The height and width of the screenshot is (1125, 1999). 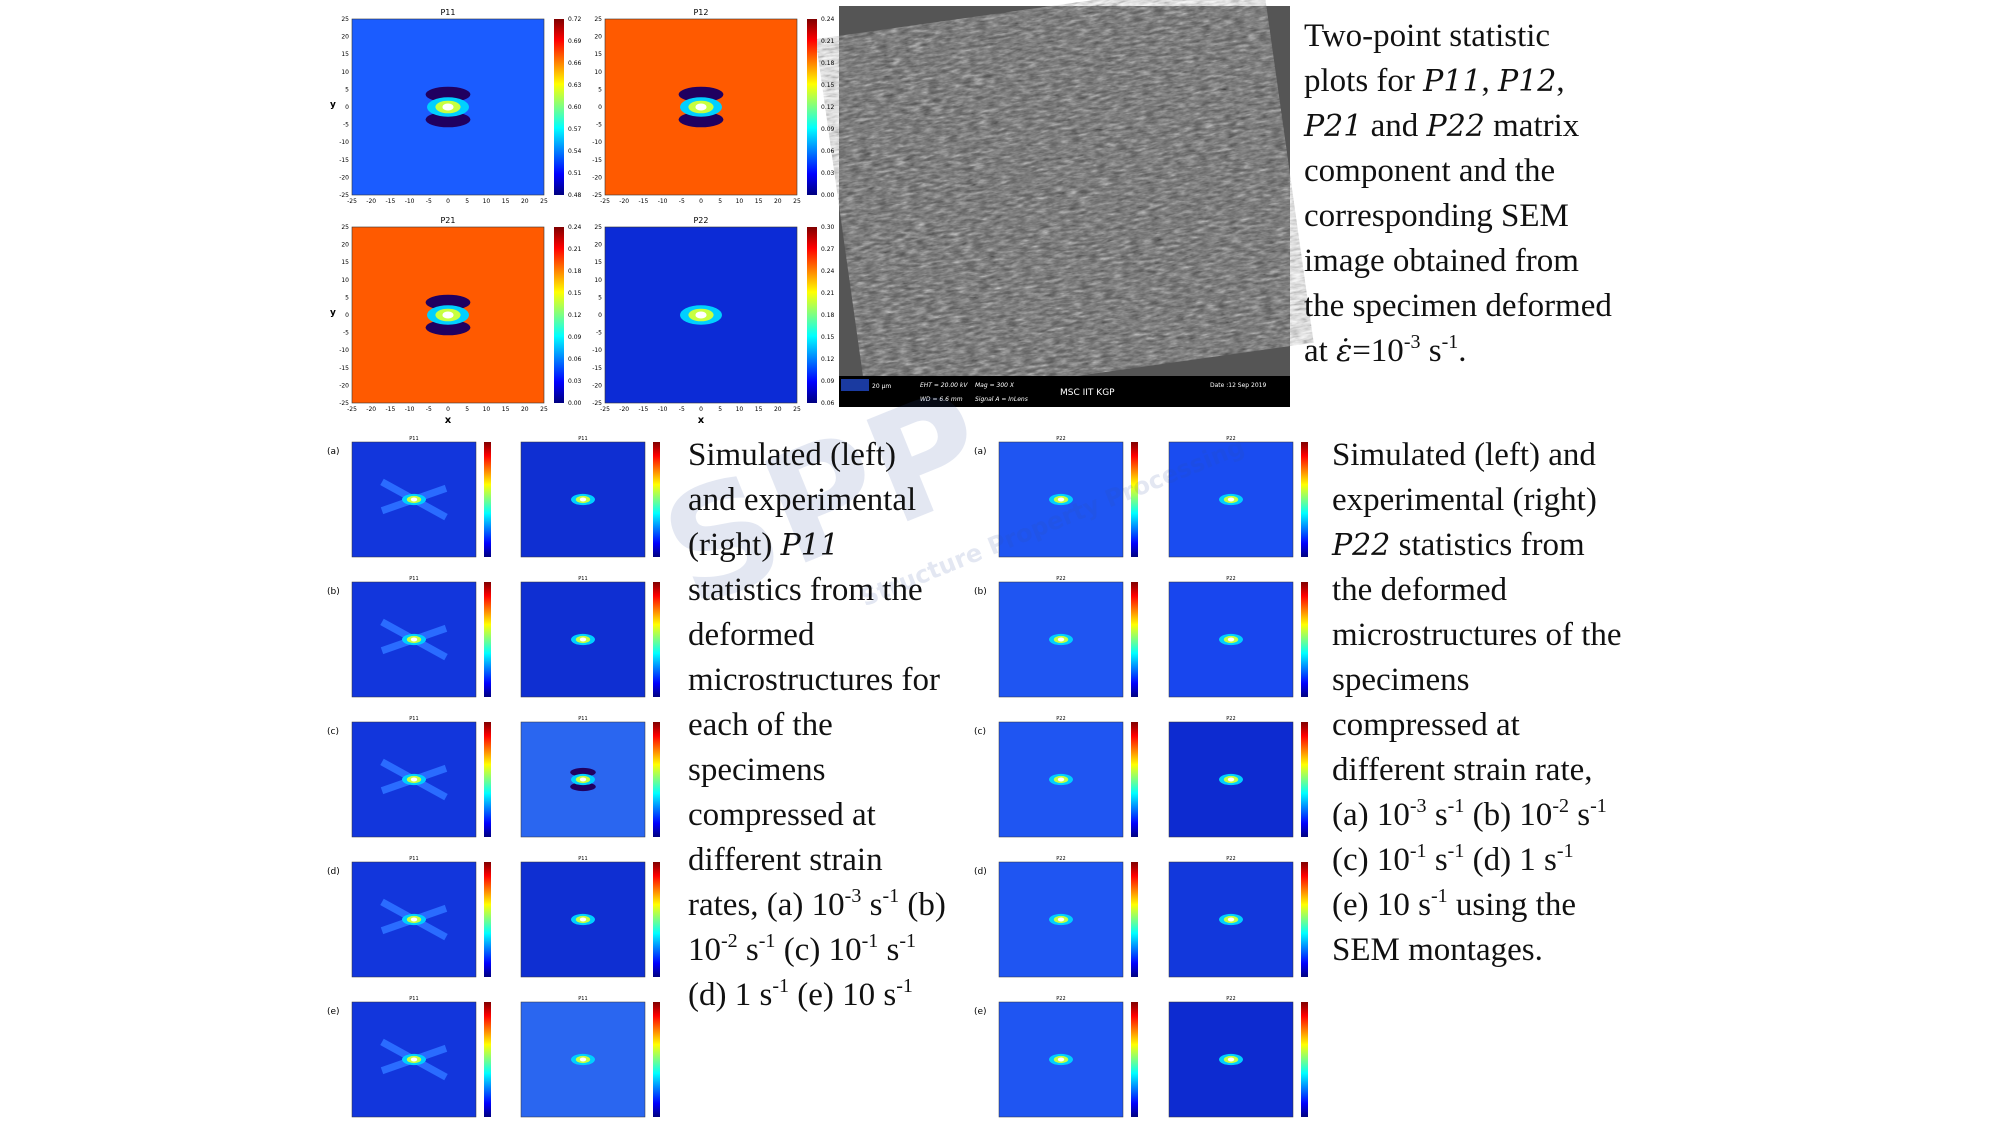 What do you see at coordinates (802, 500) in the screenshot?
I see `caption-text: and experimental` at bounding box center [802, 500].